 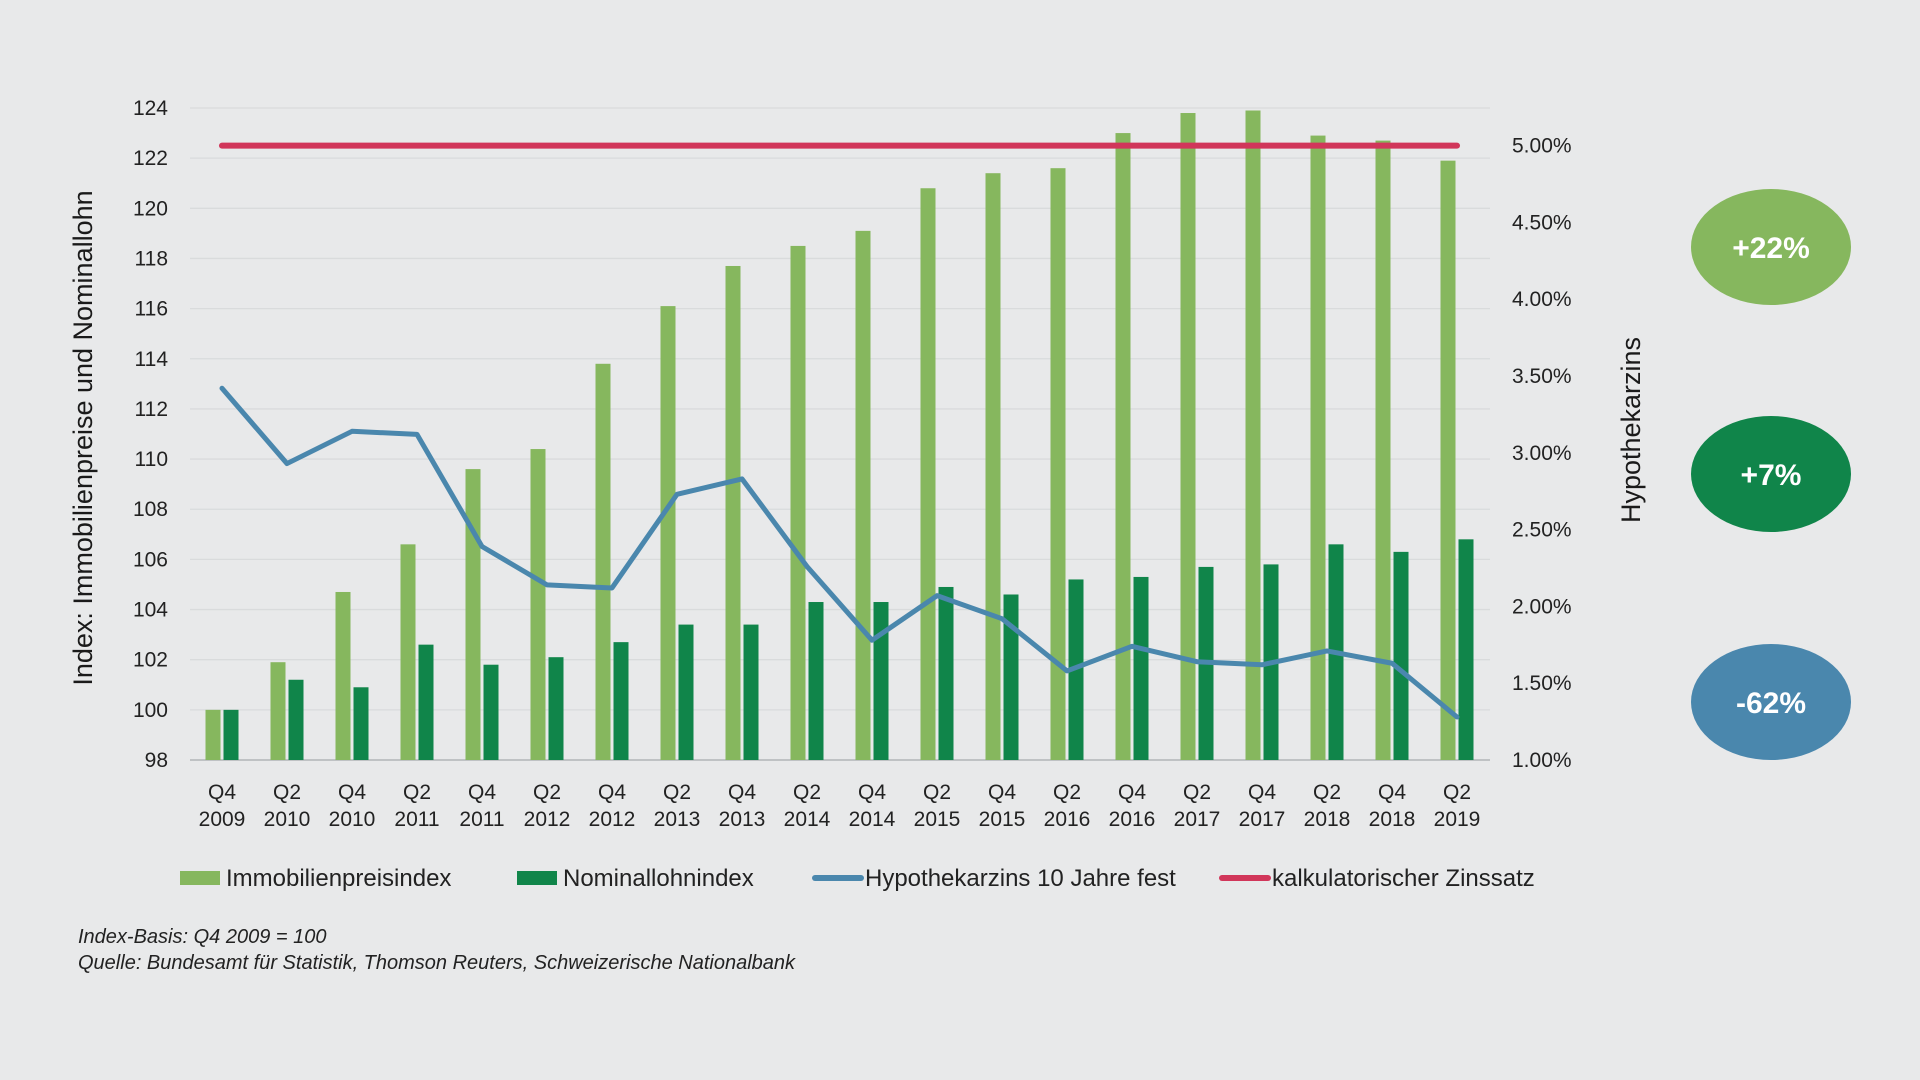 What do you see at coordinates (151, 309) in the screenshot?
I see `y-tick-label: 116` at bounding box center [151, 309].